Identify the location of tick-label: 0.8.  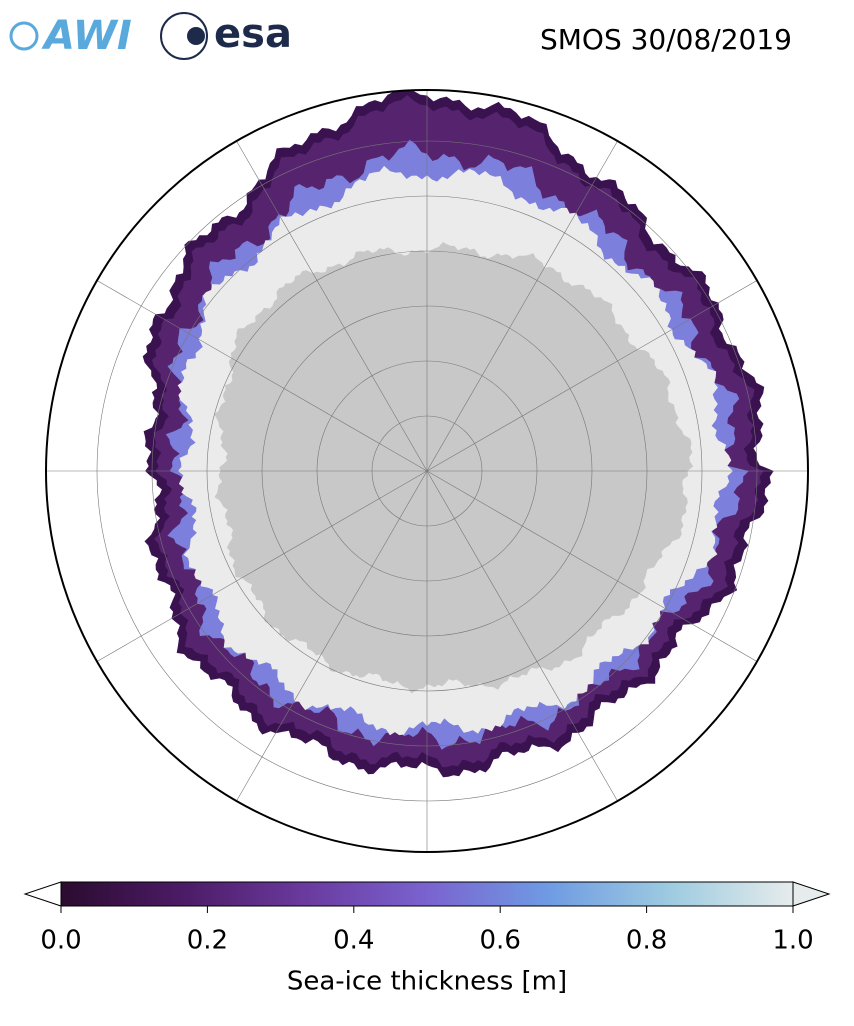
(646, 941).